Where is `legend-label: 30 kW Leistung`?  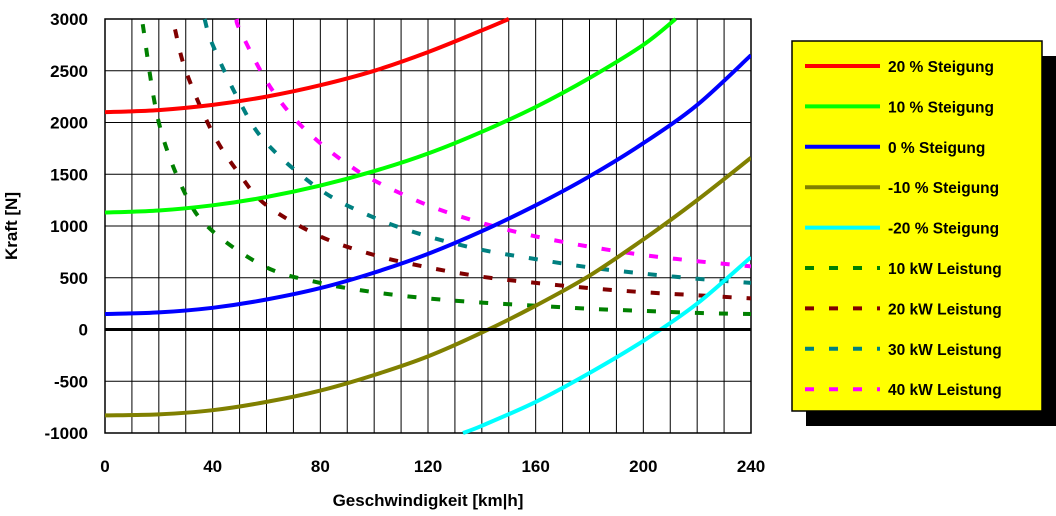 legend-label: 30 kW Leistung is located at coordinates (945, 350).